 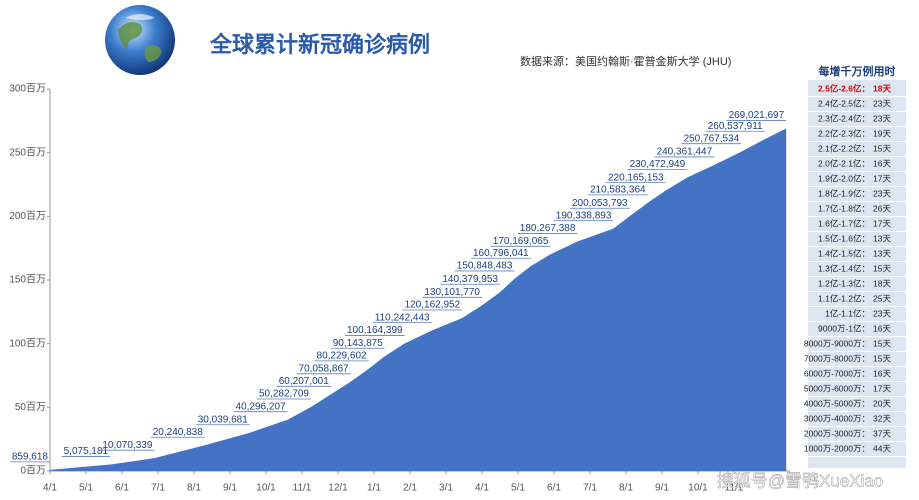 I want to click on table-days: 37天, so click(x=882, y=433).